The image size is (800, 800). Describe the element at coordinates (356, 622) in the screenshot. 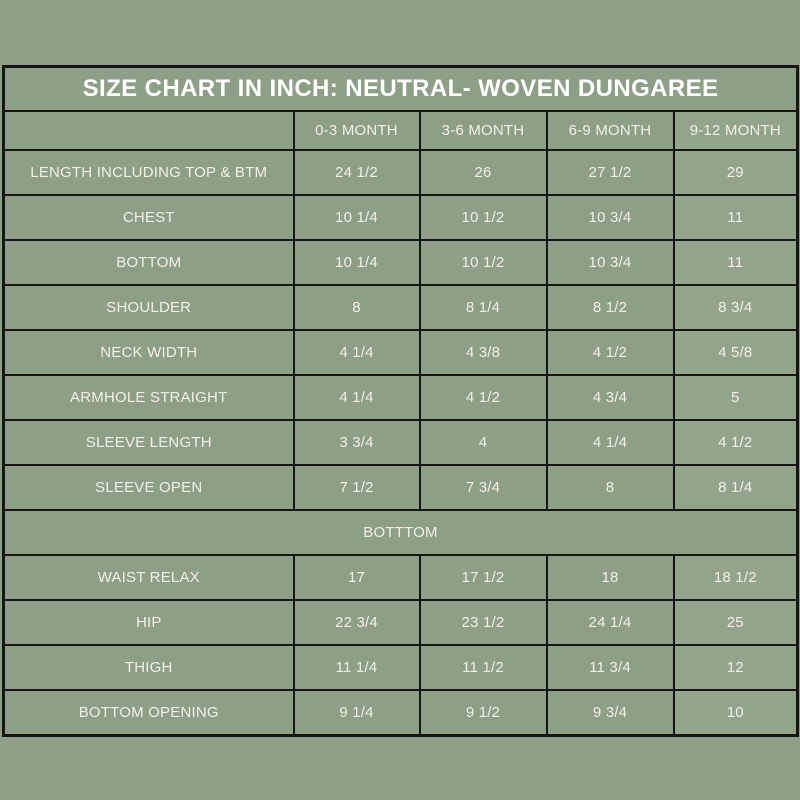

I see `cell: 22 3/4` at that location.